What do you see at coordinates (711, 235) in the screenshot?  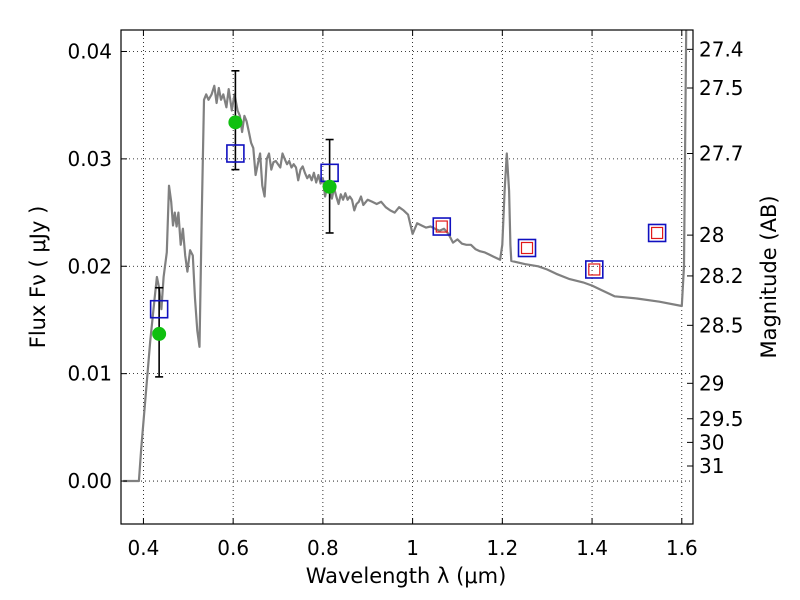 I see `right-tick-label: 28` at bounding box center [711, 235].